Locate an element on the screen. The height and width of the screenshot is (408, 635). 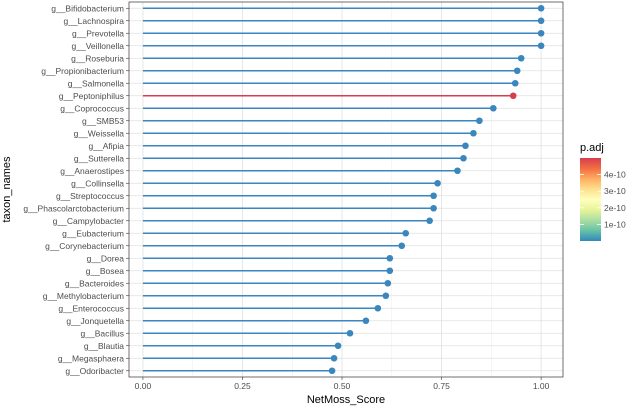
y-tick-label: g__Roseburia is located at coordinates (97, 58).